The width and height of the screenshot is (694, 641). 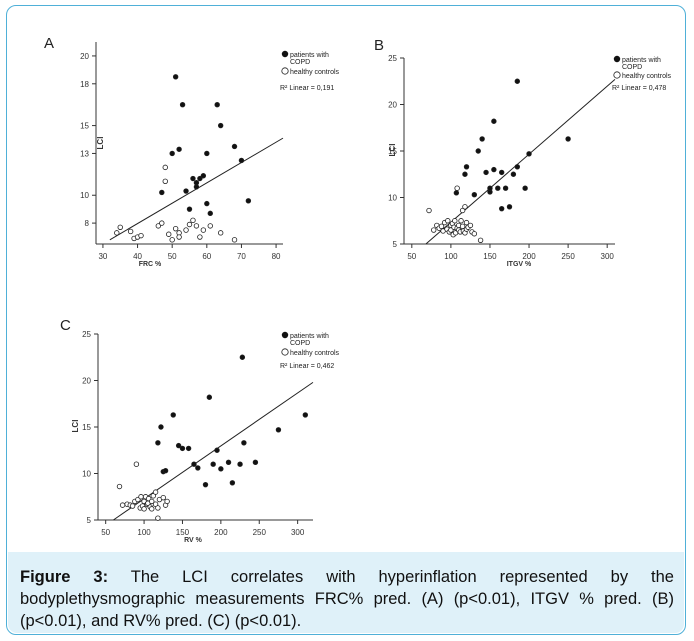 I want to click on y-tick-label: 5, so click(x=89, y=520).